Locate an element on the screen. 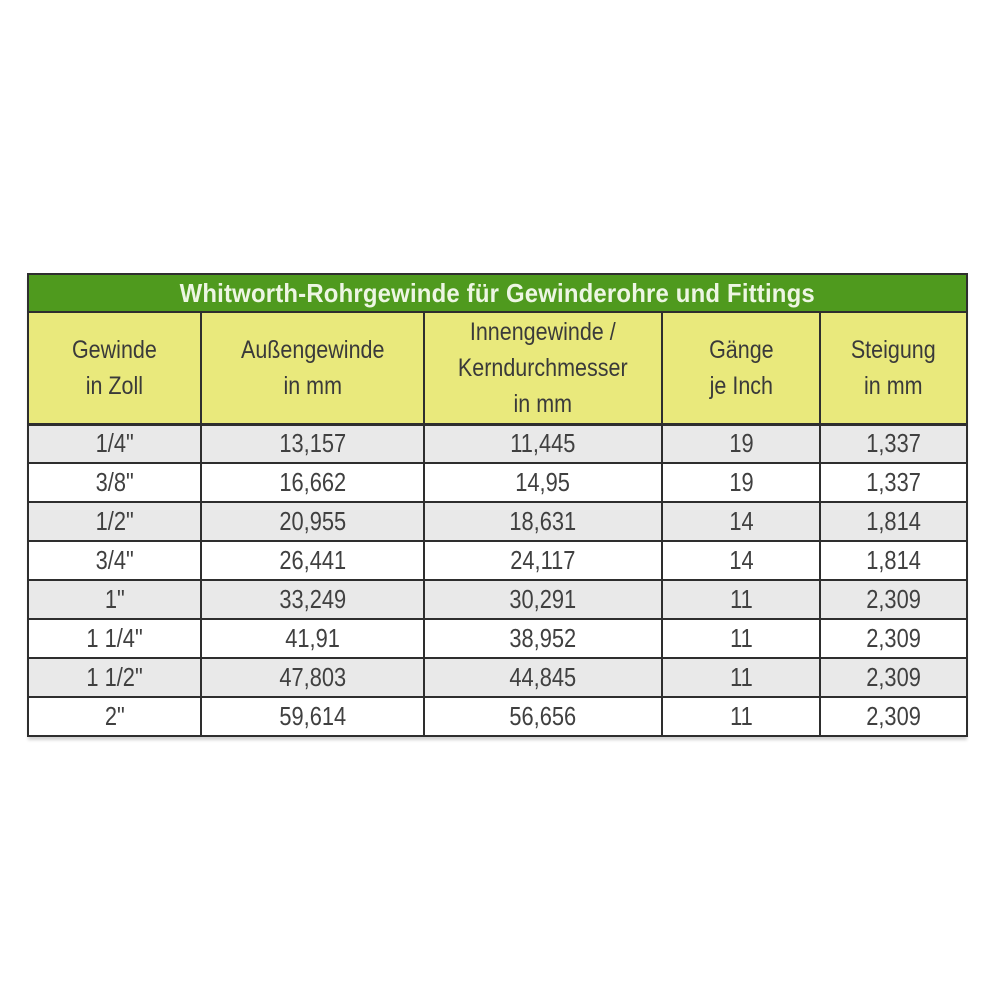  table-cell-value: 20,955 is located at coordinates (312, 521).